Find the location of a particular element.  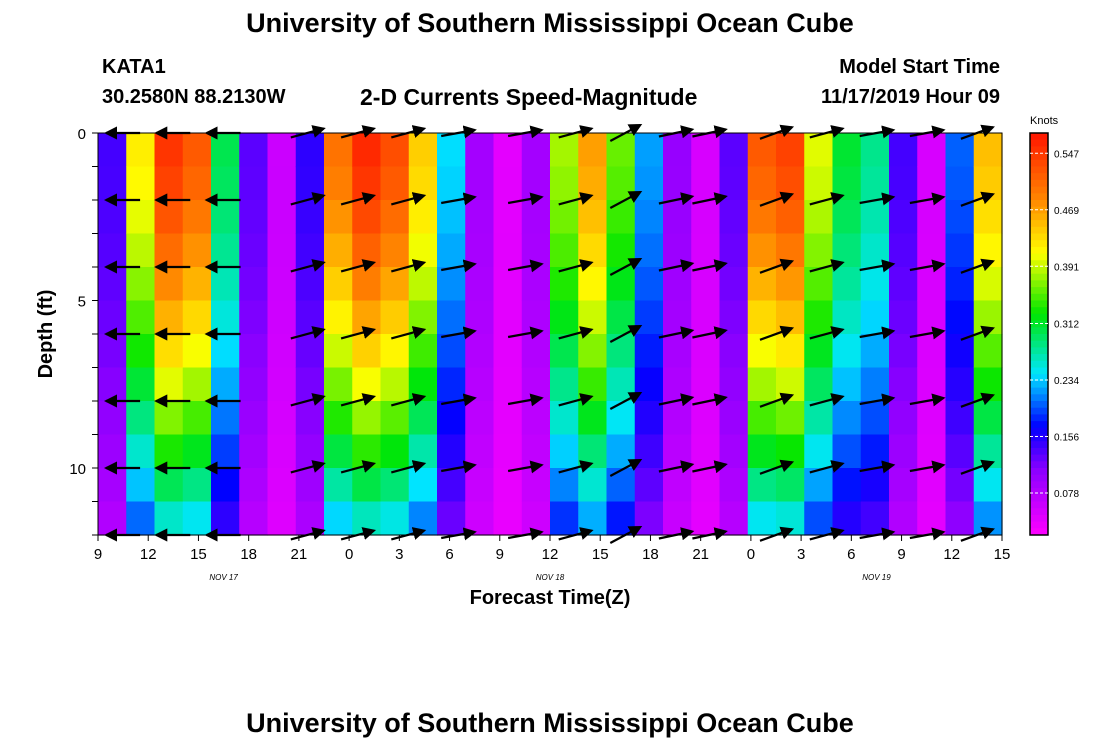

model-start-value: 11/17/2019 Hour 09 is located at coordinates (910, 97).